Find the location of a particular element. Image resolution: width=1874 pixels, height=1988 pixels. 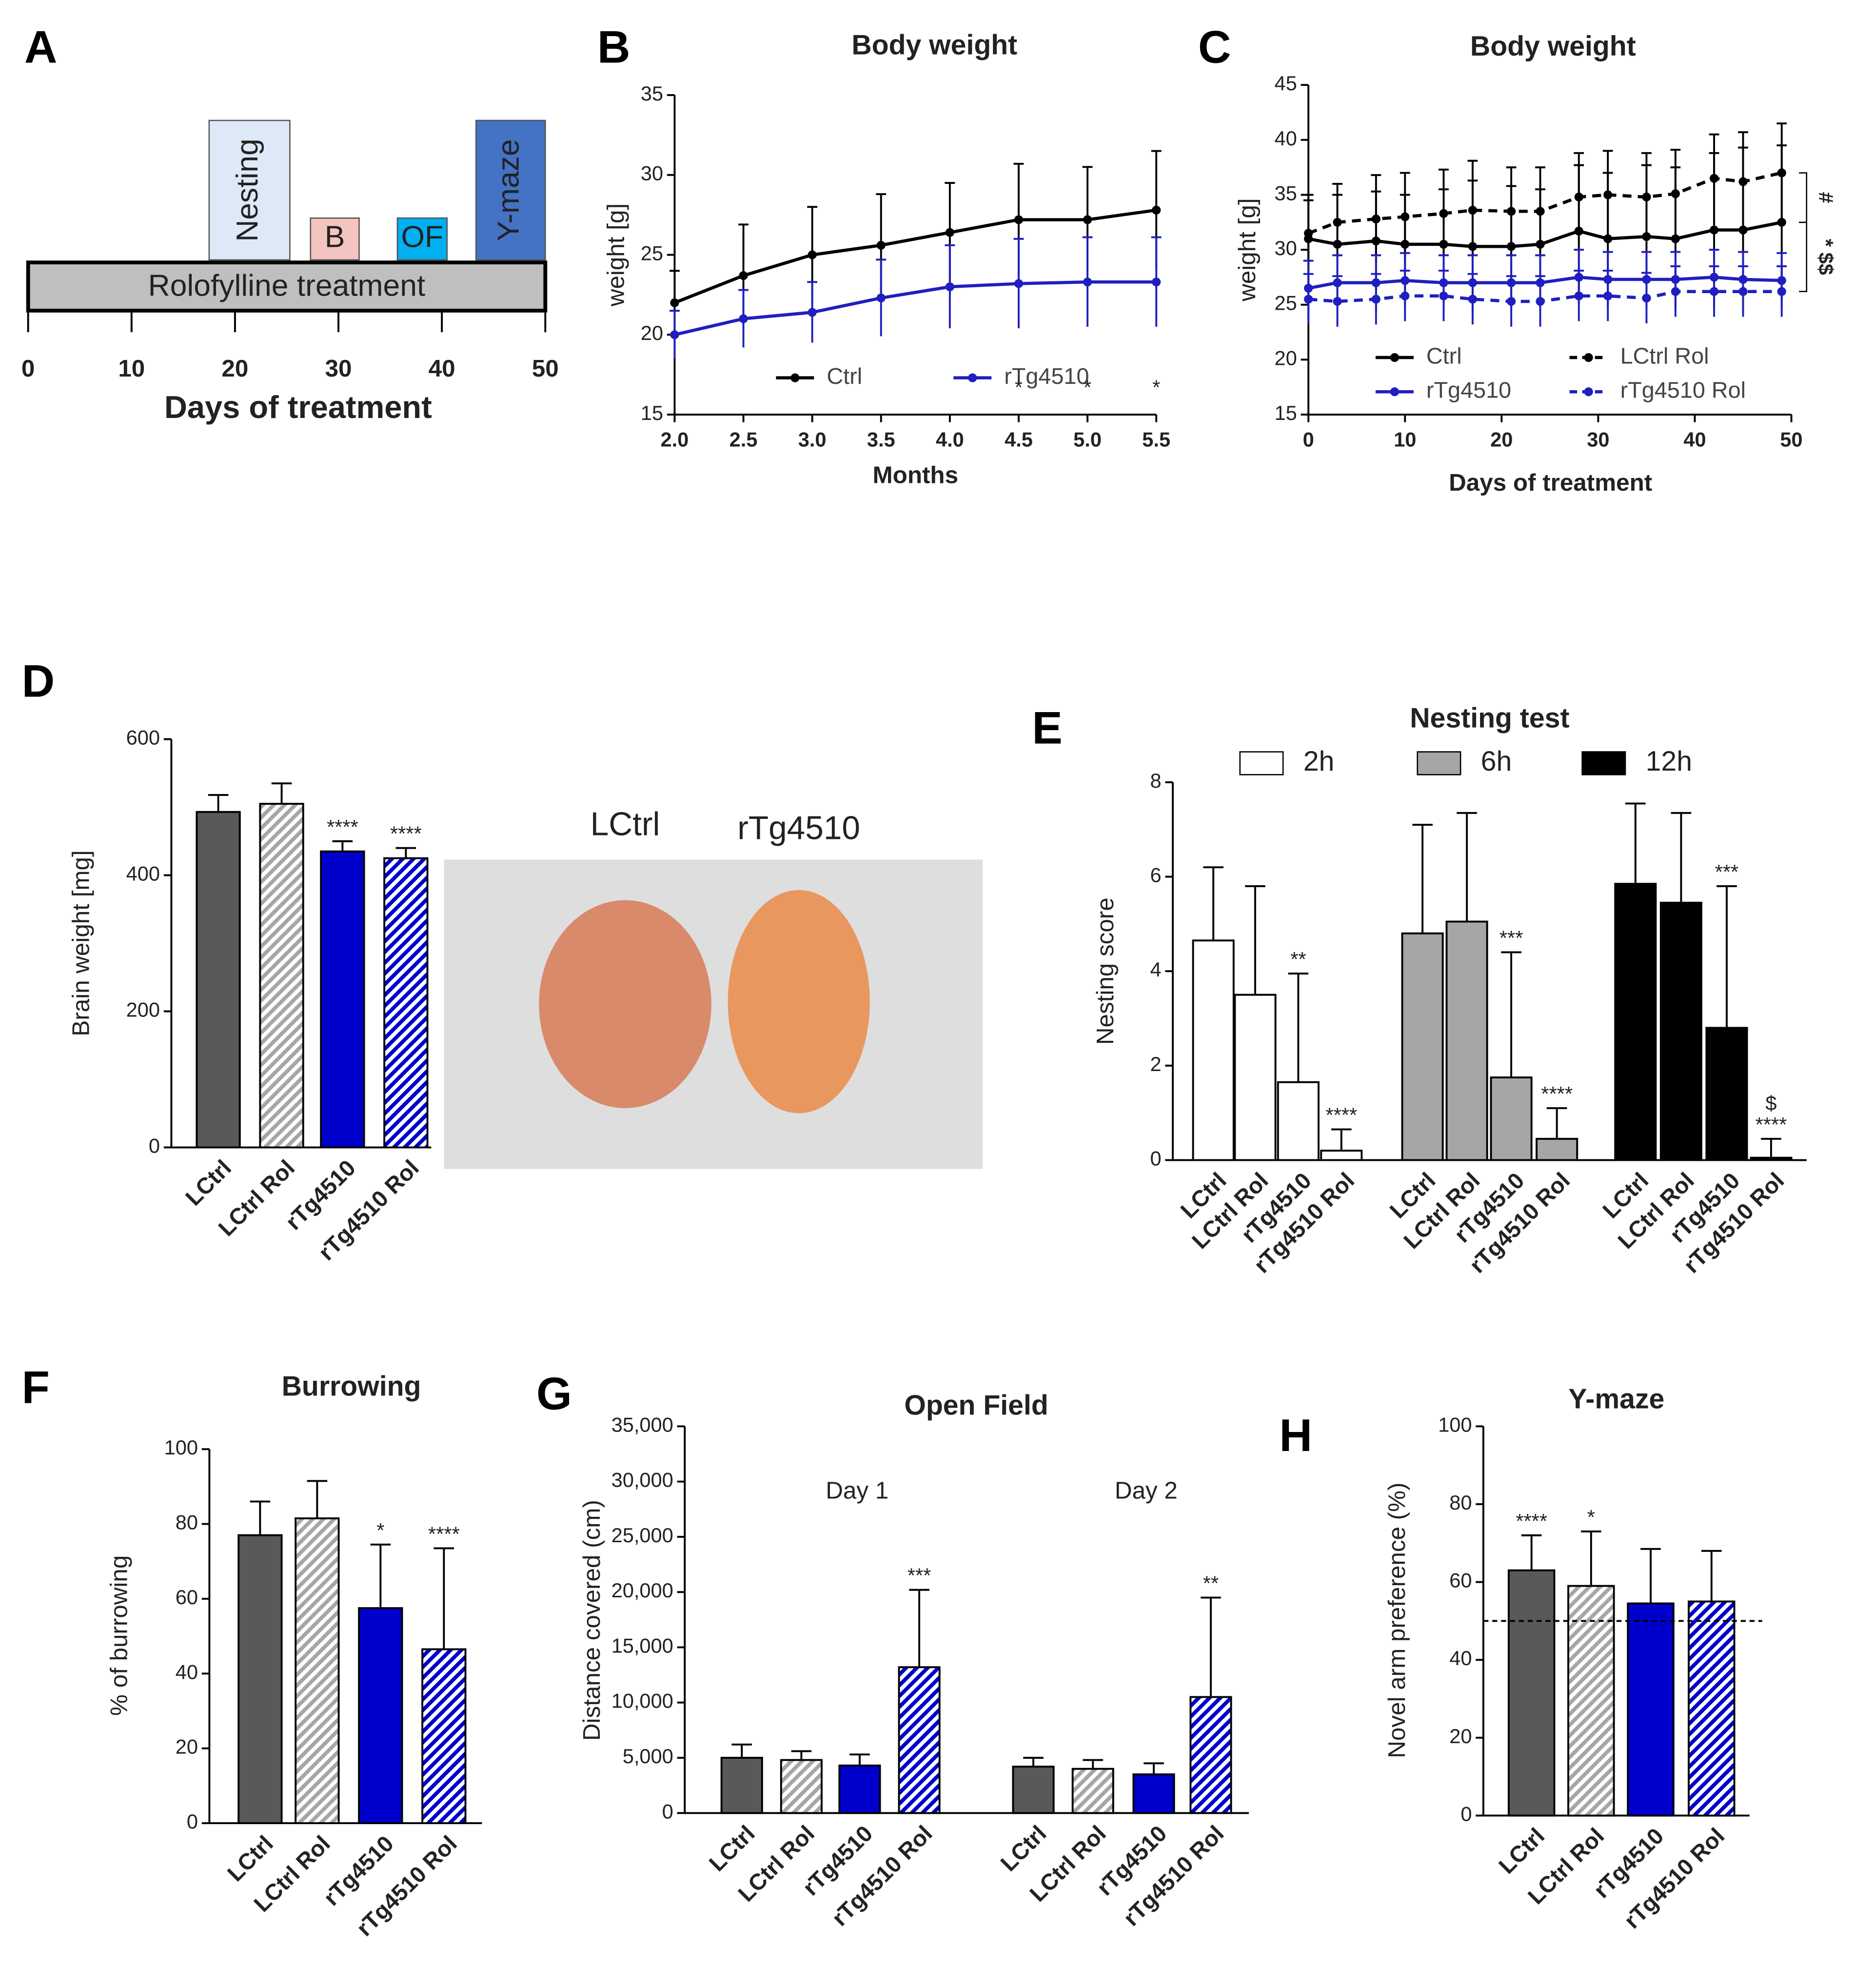

y-tick-label: 25,000 is located at coordinates (643, 1536).